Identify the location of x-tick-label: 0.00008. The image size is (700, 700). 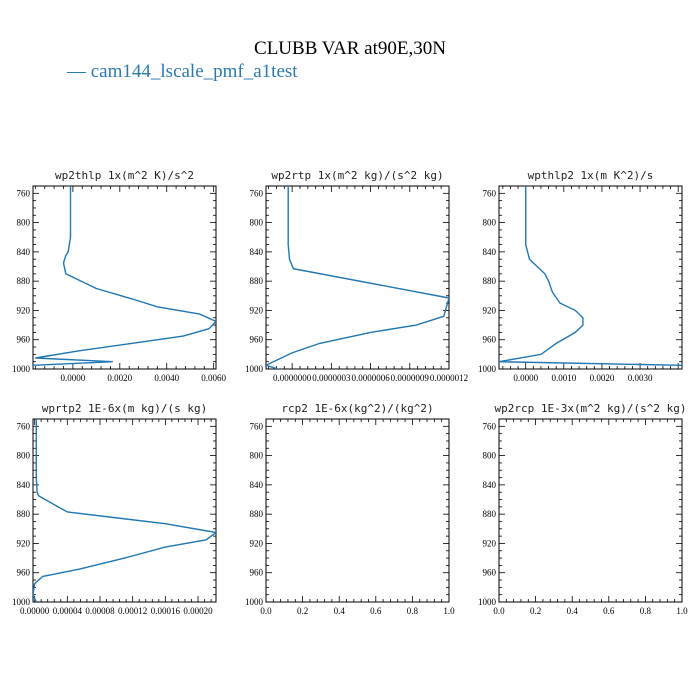
(100, 611).